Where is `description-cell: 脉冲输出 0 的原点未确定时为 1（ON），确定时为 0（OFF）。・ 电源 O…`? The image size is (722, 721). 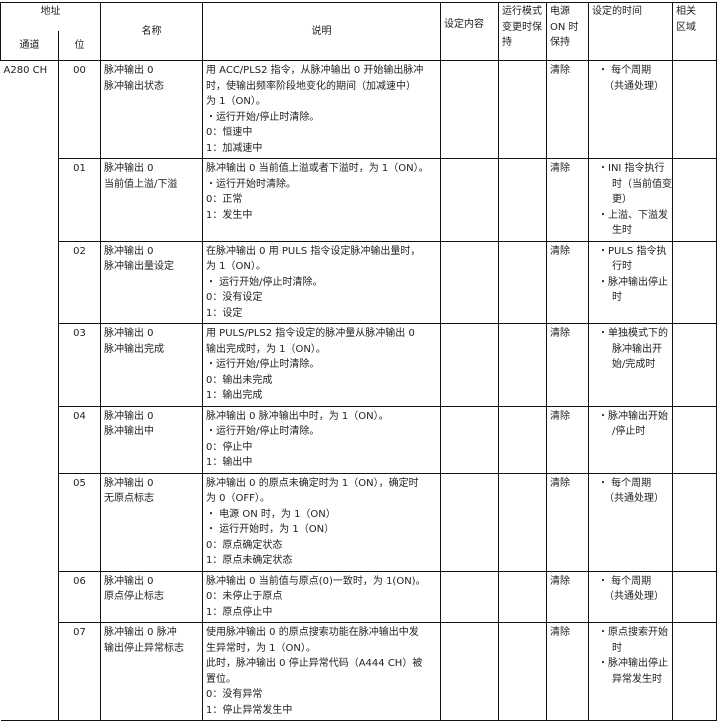 description-cell: 脉冲输出 0 的原点未确定时为 1（ON），确定时为 0（OFF）。・ 电源 O… is located at coordinates (321, 522).